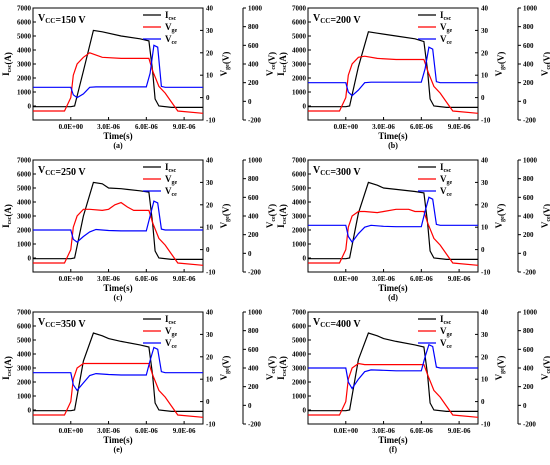 The width and height of the screenshot is (550, 465). What do you see at coordinates (337, 19) in the screenshot?
I see `panel-title: VCC=200 V` at bounding box center [337, 19].